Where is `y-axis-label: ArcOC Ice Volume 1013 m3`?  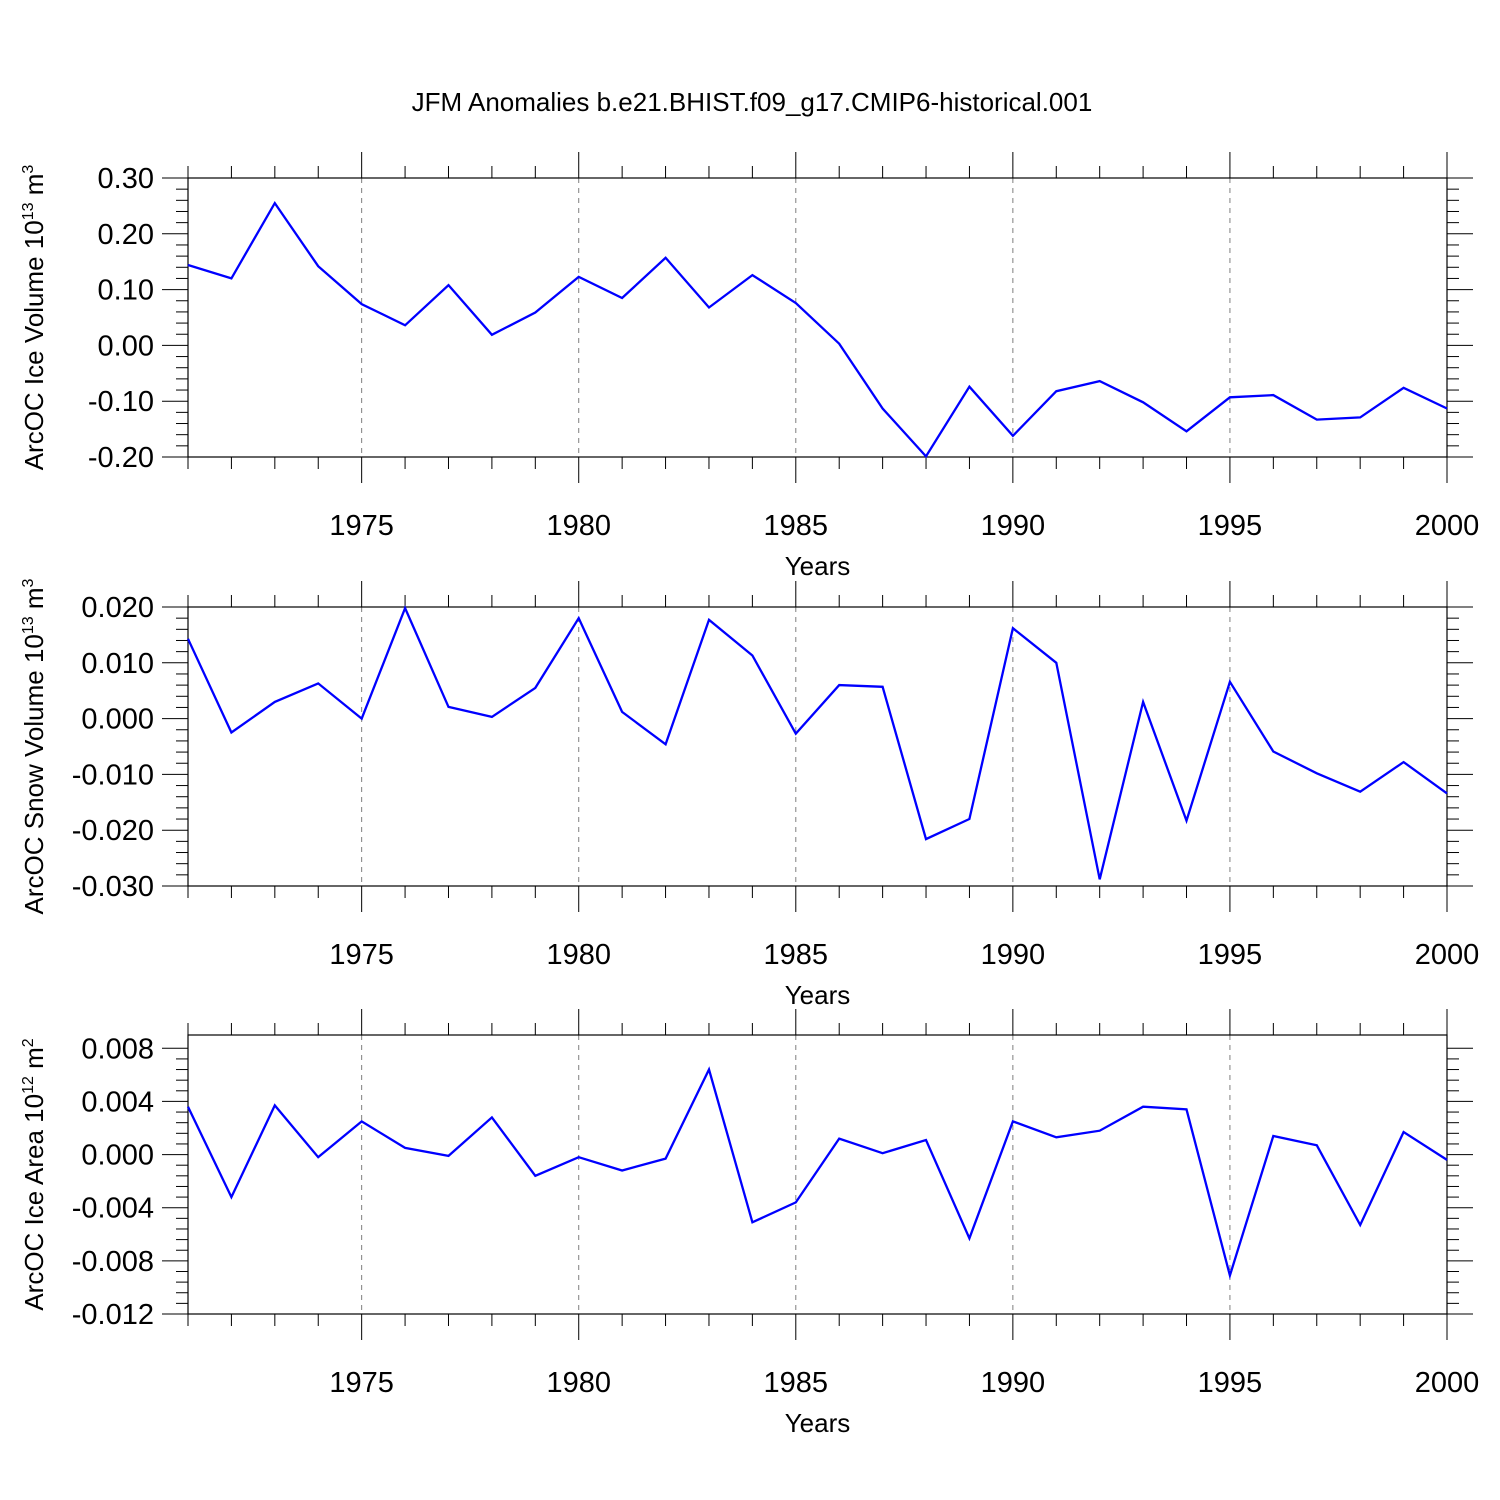
y-axis-label: ArcOC Ice Volume 1013 m3 is located at coordinates (34, 318).